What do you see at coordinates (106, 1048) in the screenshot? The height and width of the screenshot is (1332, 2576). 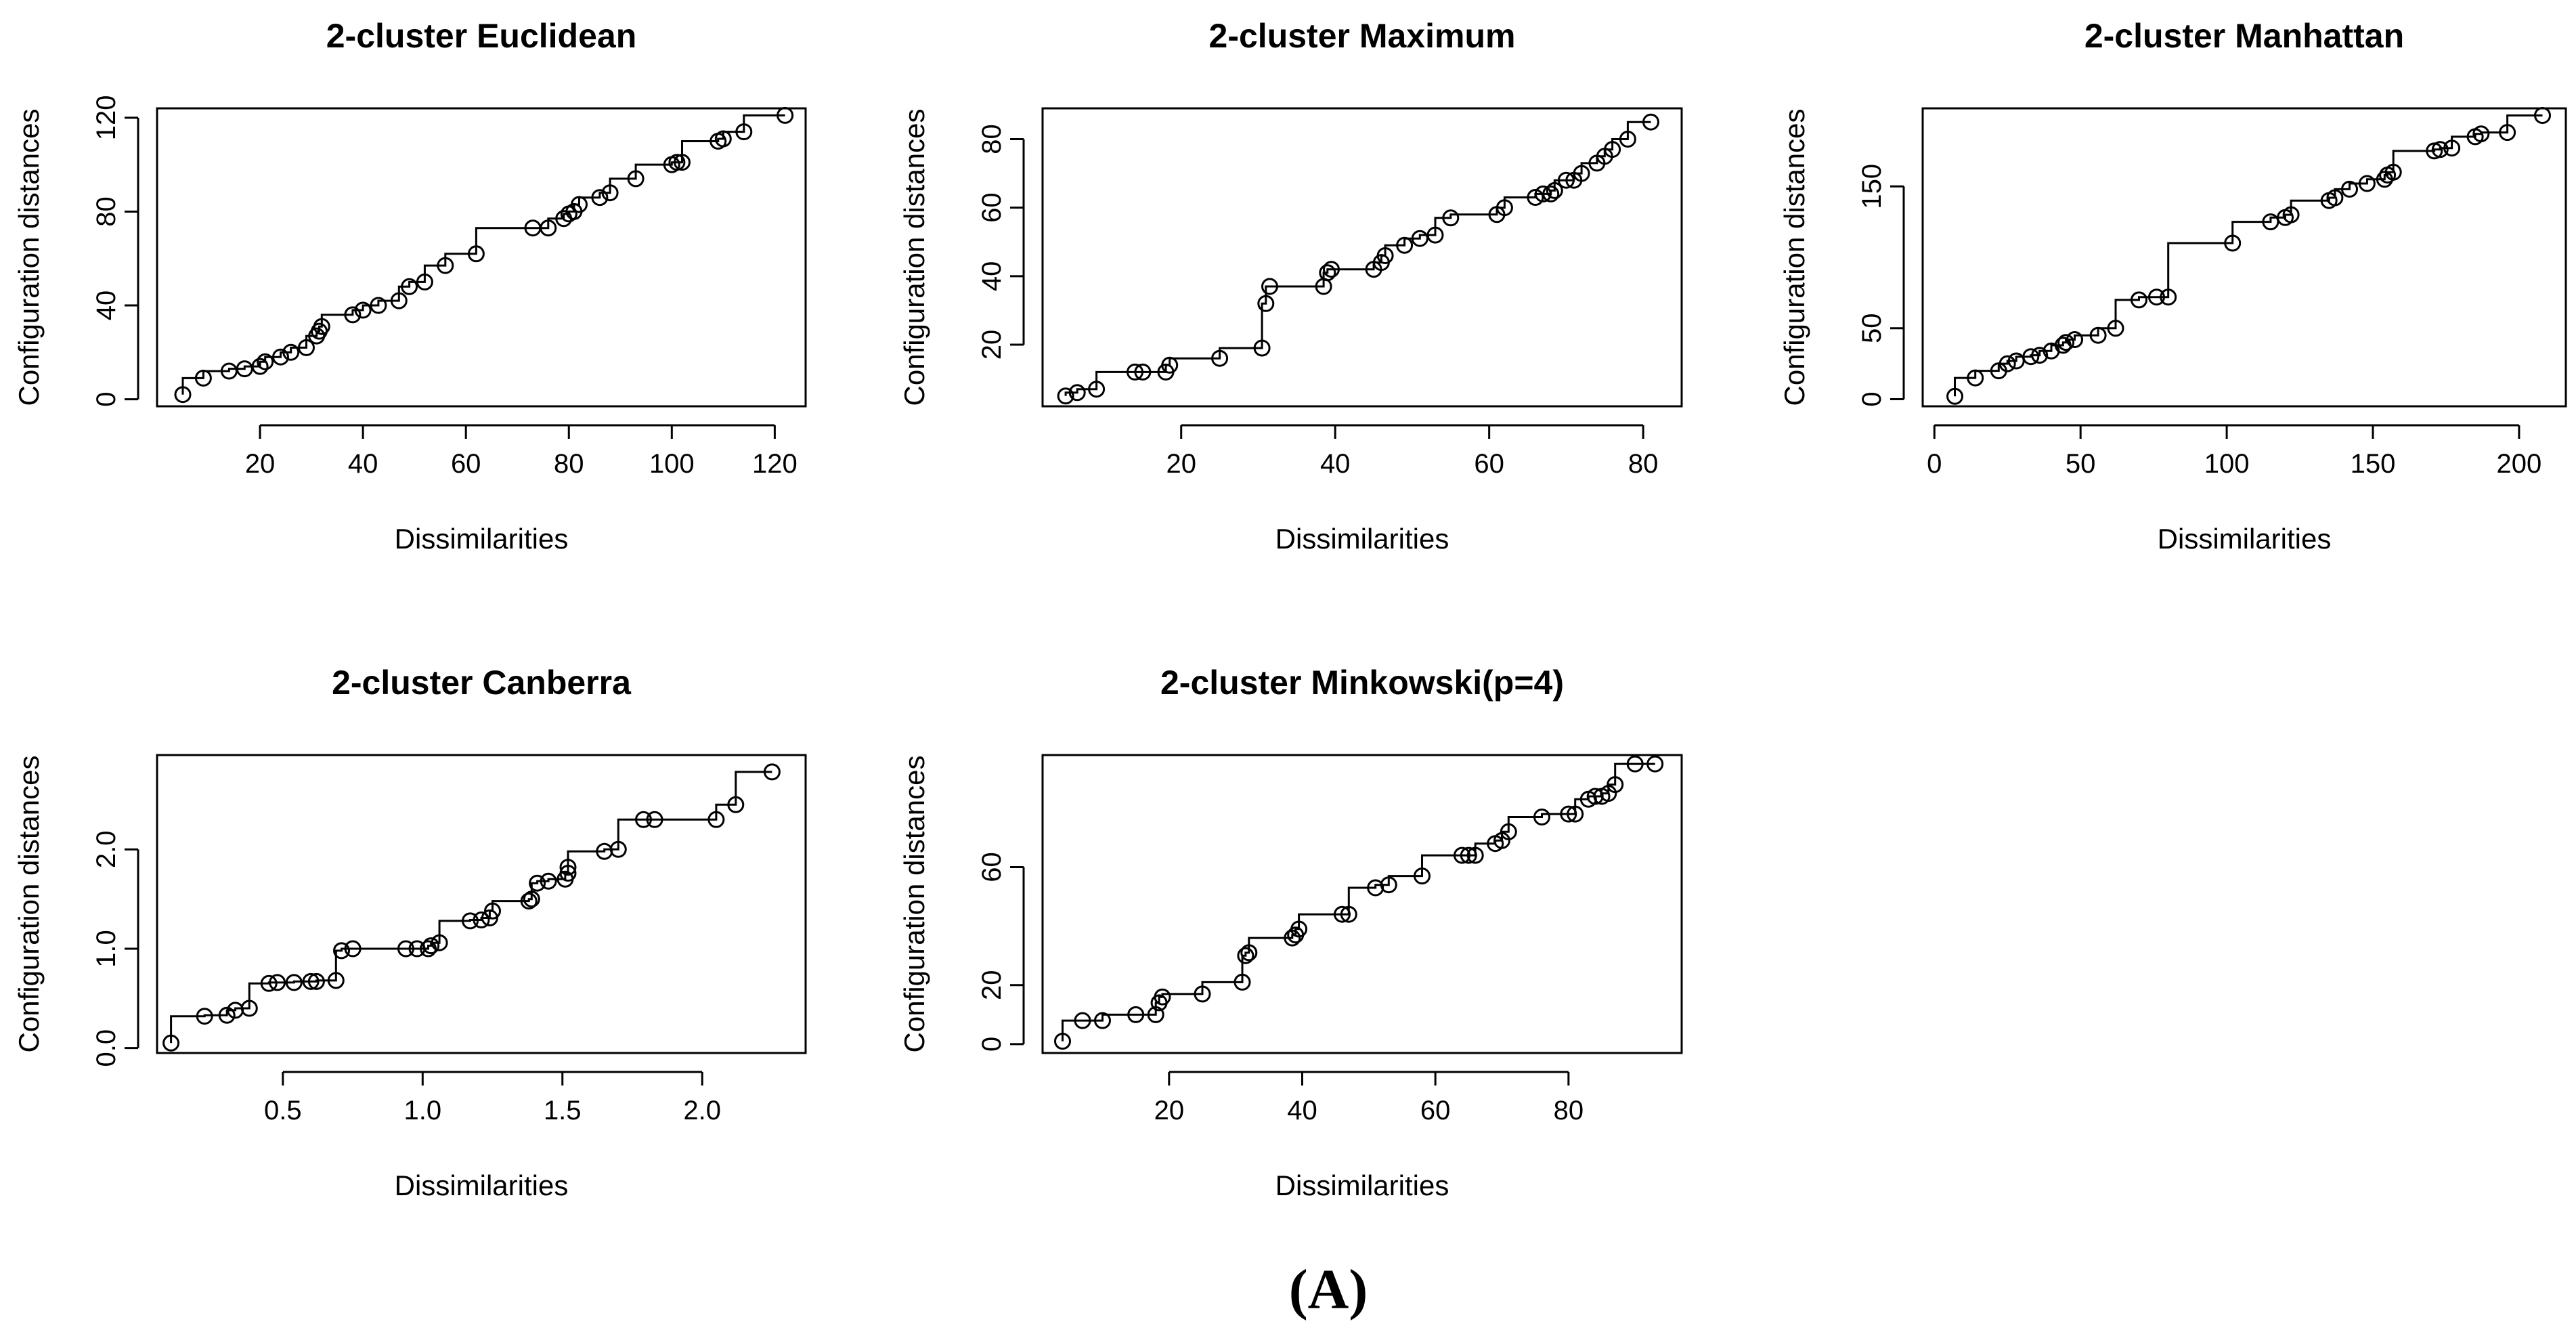 I see `y-tick-label: 0.0` at bounding box center [106, 1048].